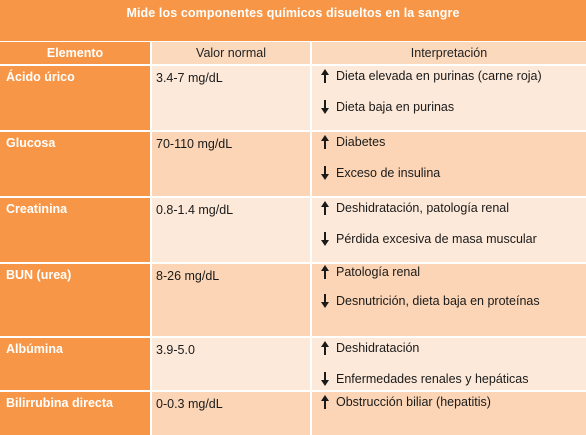 The width and height of the screenshot is (586, 435). Describe the element at coordinates (75, 413) in the screenshot. I see `element-cell: Bilirrubina directa` at that location.